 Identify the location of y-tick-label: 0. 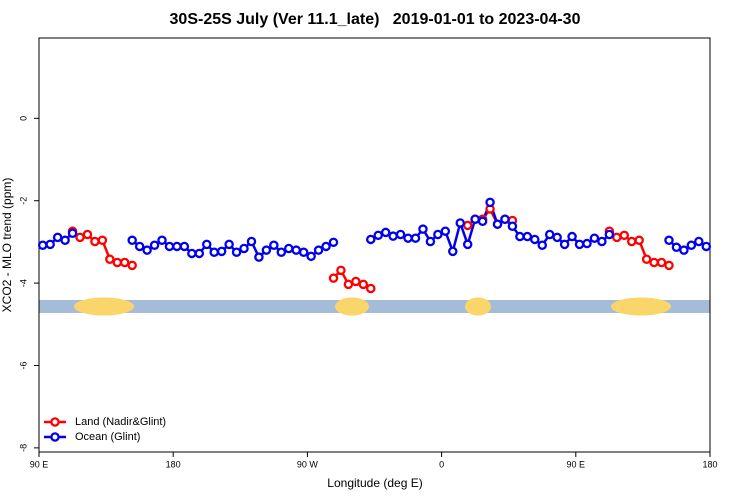
(23, 118).